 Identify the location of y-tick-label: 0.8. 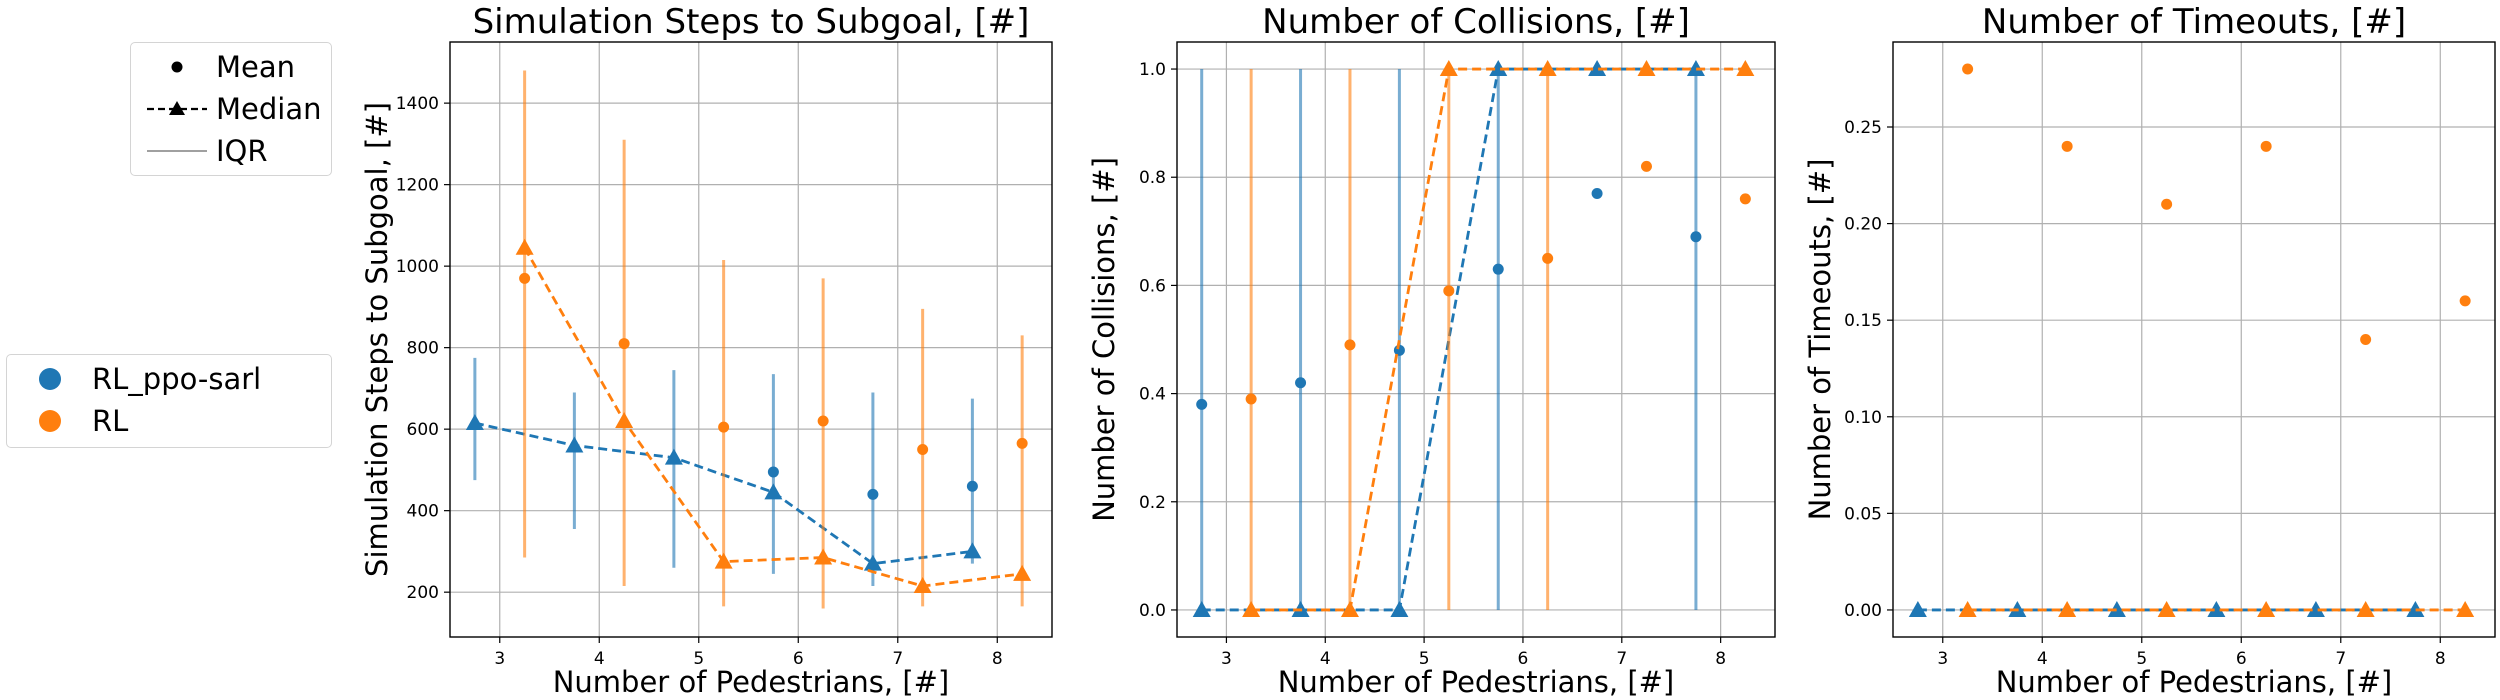
(1152, 178).